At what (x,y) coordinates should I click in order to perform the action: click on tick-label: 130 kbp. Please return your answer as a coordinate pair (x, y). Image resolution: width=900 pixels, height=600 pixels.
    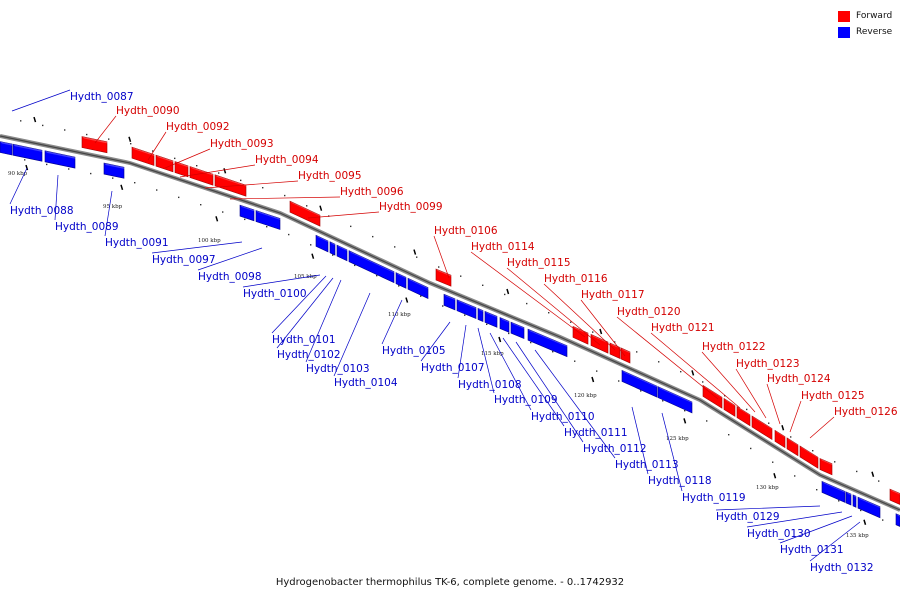
    Looking at the image, I should click on (767, 488).